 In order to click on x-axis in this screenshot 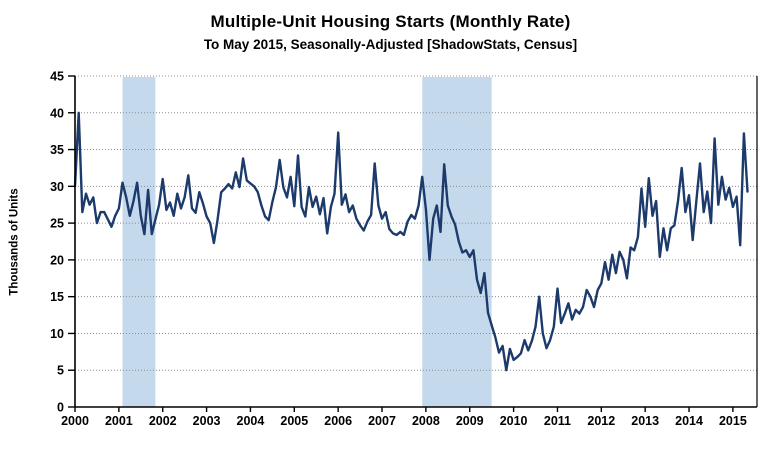, I will do `click(415, 409)`.